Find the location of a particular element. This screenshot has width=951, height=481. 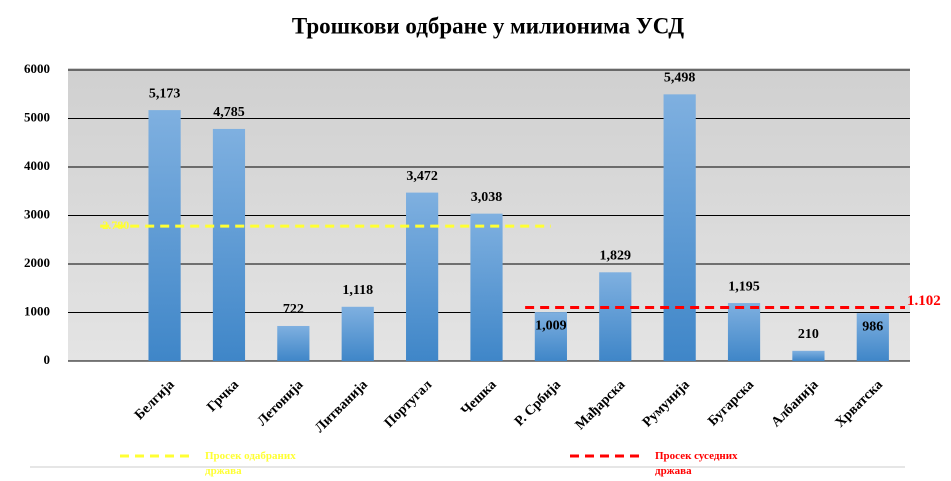

x-tick-label: Чешка is located at coordinates (478, 397).